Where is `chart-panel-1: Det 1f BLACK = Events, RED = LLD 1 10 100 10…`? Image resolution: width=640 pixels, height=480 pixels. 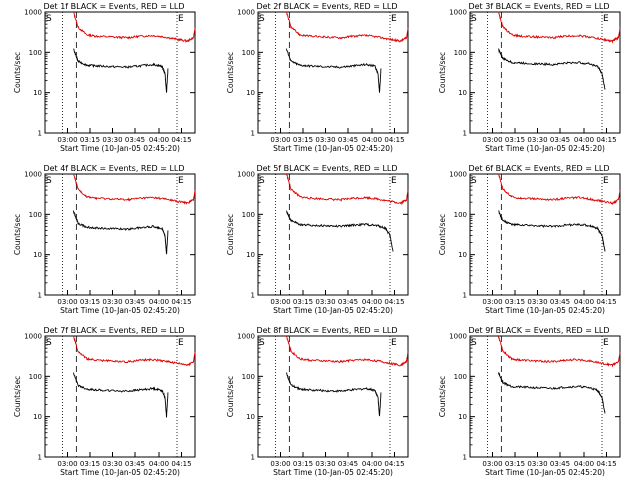
chart-panel-1: Det 1f BLACK = Events, RED = LLD 1 10 100 10… is located at coordinates (104, 77).